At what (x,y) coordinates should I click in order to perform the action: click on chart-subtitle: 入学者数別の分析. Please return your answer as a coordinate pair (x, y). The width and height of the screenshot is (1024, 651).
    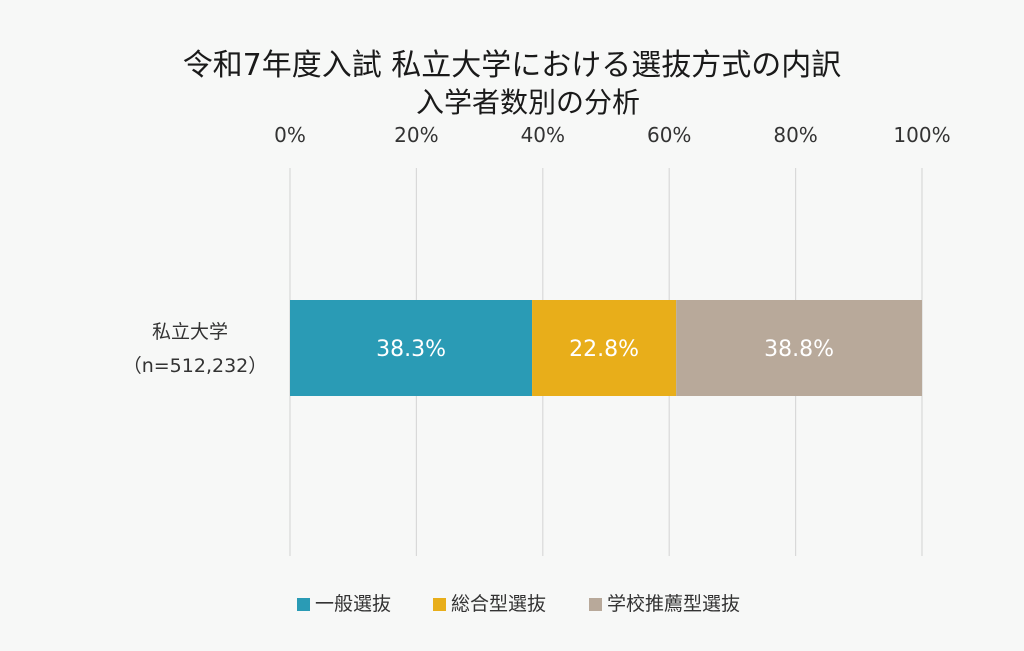
    Looking at the image, I should click on (528, 102).